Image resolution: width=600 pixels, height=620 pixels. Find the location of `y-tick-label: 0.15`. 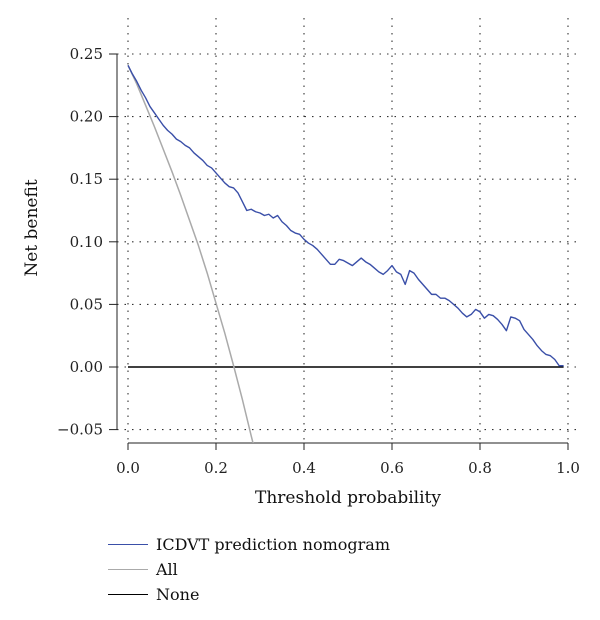

y-tick-label: 0.15 is located at coordinates (86, 179).